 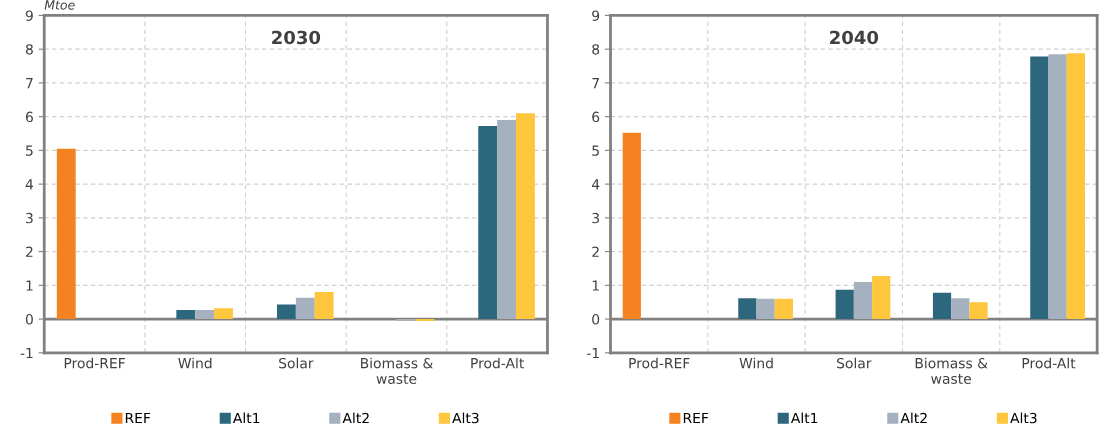 I want to click on y-axis-title: Mtoe, so click(x=59, y=5).